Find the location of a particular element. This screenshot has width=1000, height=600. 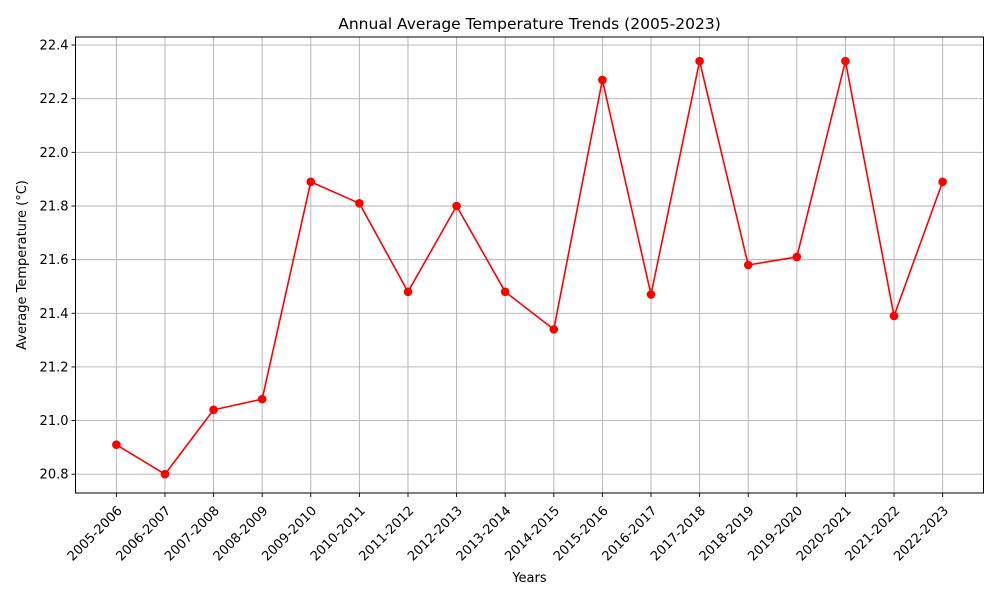

y-tick-label: 22.2 is located at coordinates (54, 99).